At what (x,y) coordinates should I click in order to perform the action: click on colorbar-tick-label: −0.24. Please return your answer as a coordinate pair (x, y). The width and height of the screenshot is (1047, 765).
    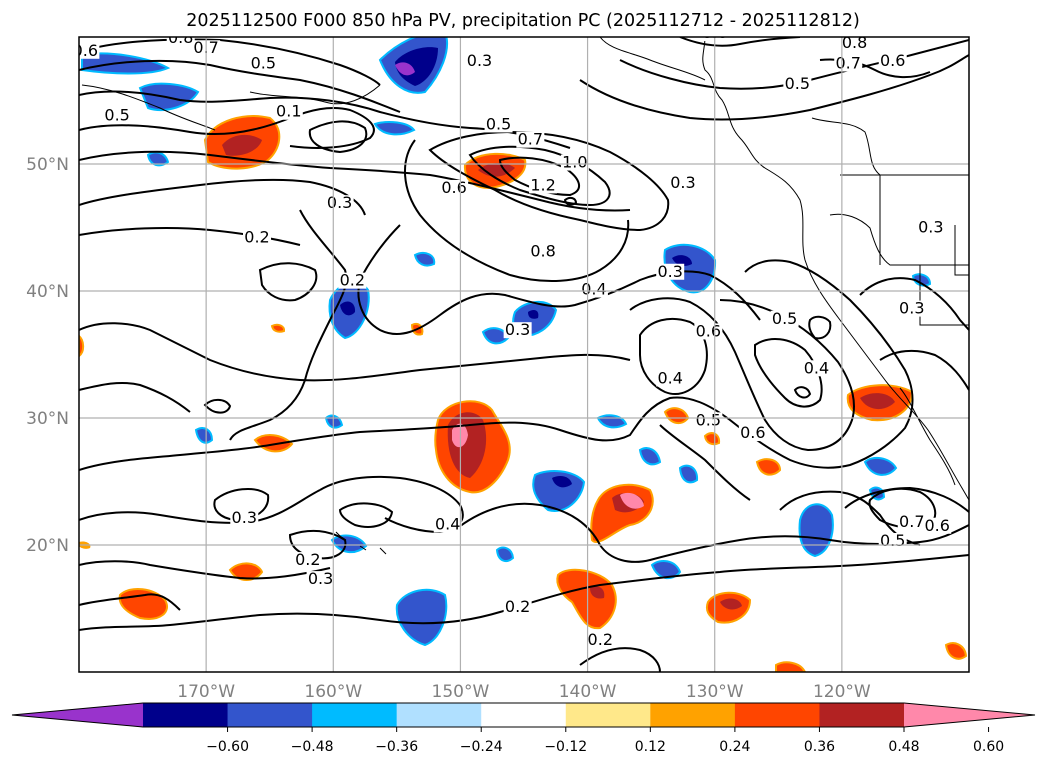
    Looking at the image, I should click on (481, 747).